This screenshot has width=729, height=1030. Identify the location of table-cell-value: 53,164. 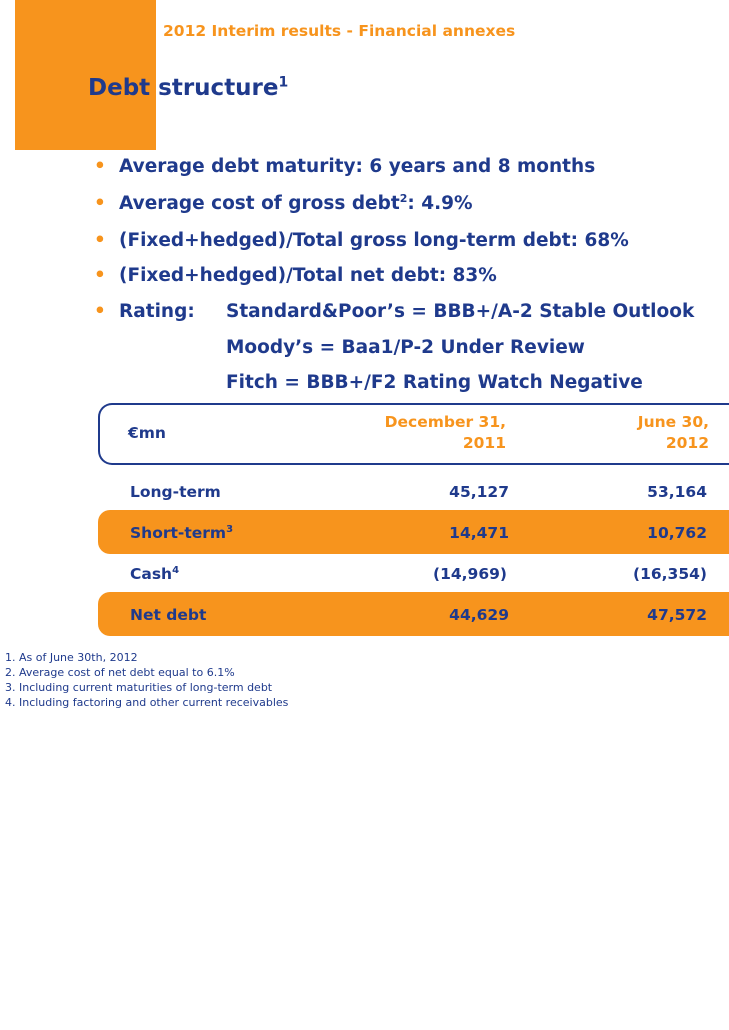
(677, 492).